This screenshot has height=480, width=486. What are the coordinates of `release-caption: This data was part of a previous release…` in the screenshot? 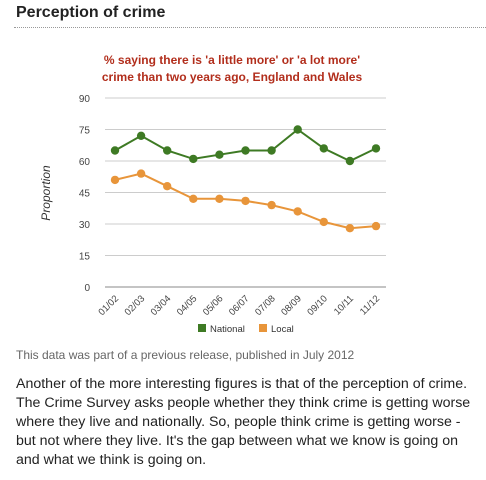 It's located at (185, 355).